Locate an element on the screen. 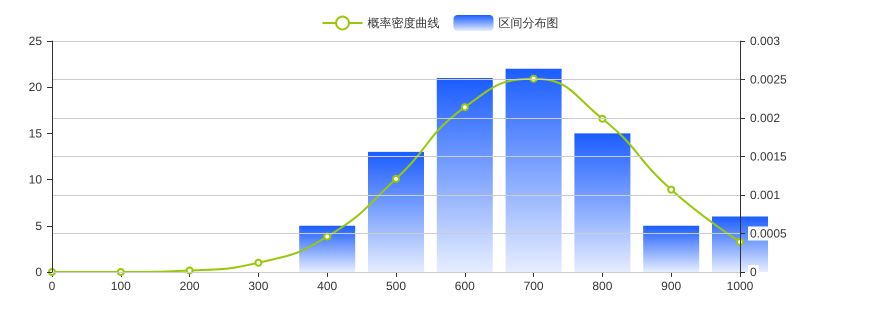  y-tick-label: 25 is located at coordinates (35, 41).